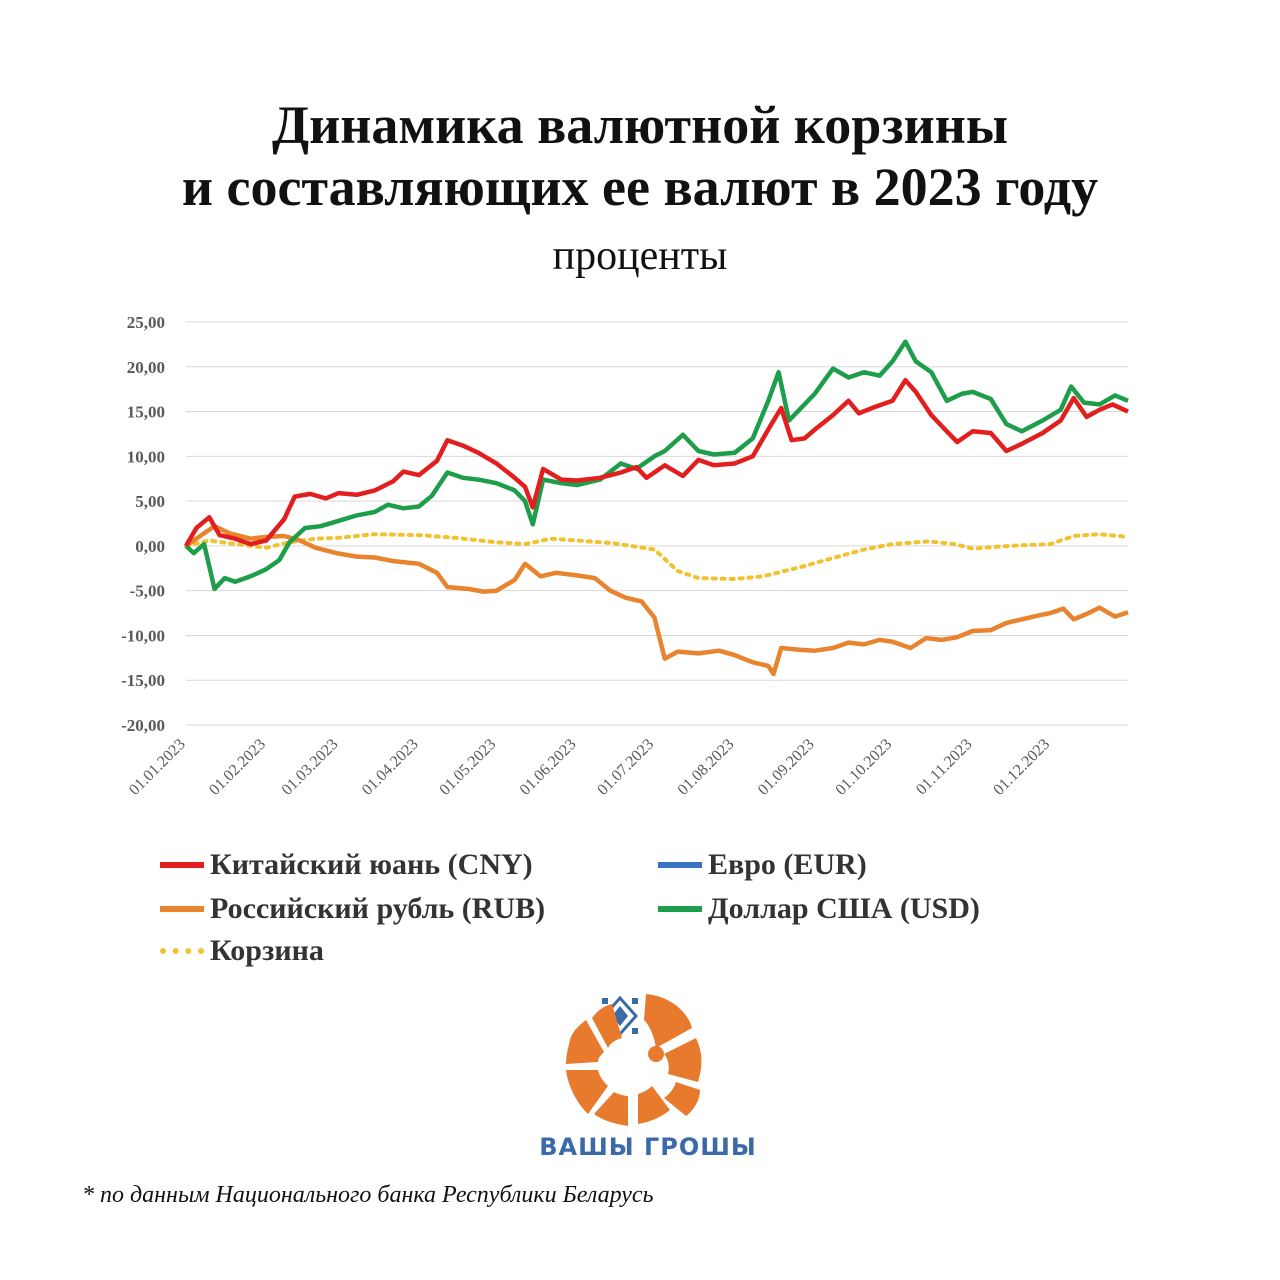 The image size is (1280, 1280). Describe the element at coordinates (146, 456) in the screenshot. I see `y-tick-label: 10,00` at that location.